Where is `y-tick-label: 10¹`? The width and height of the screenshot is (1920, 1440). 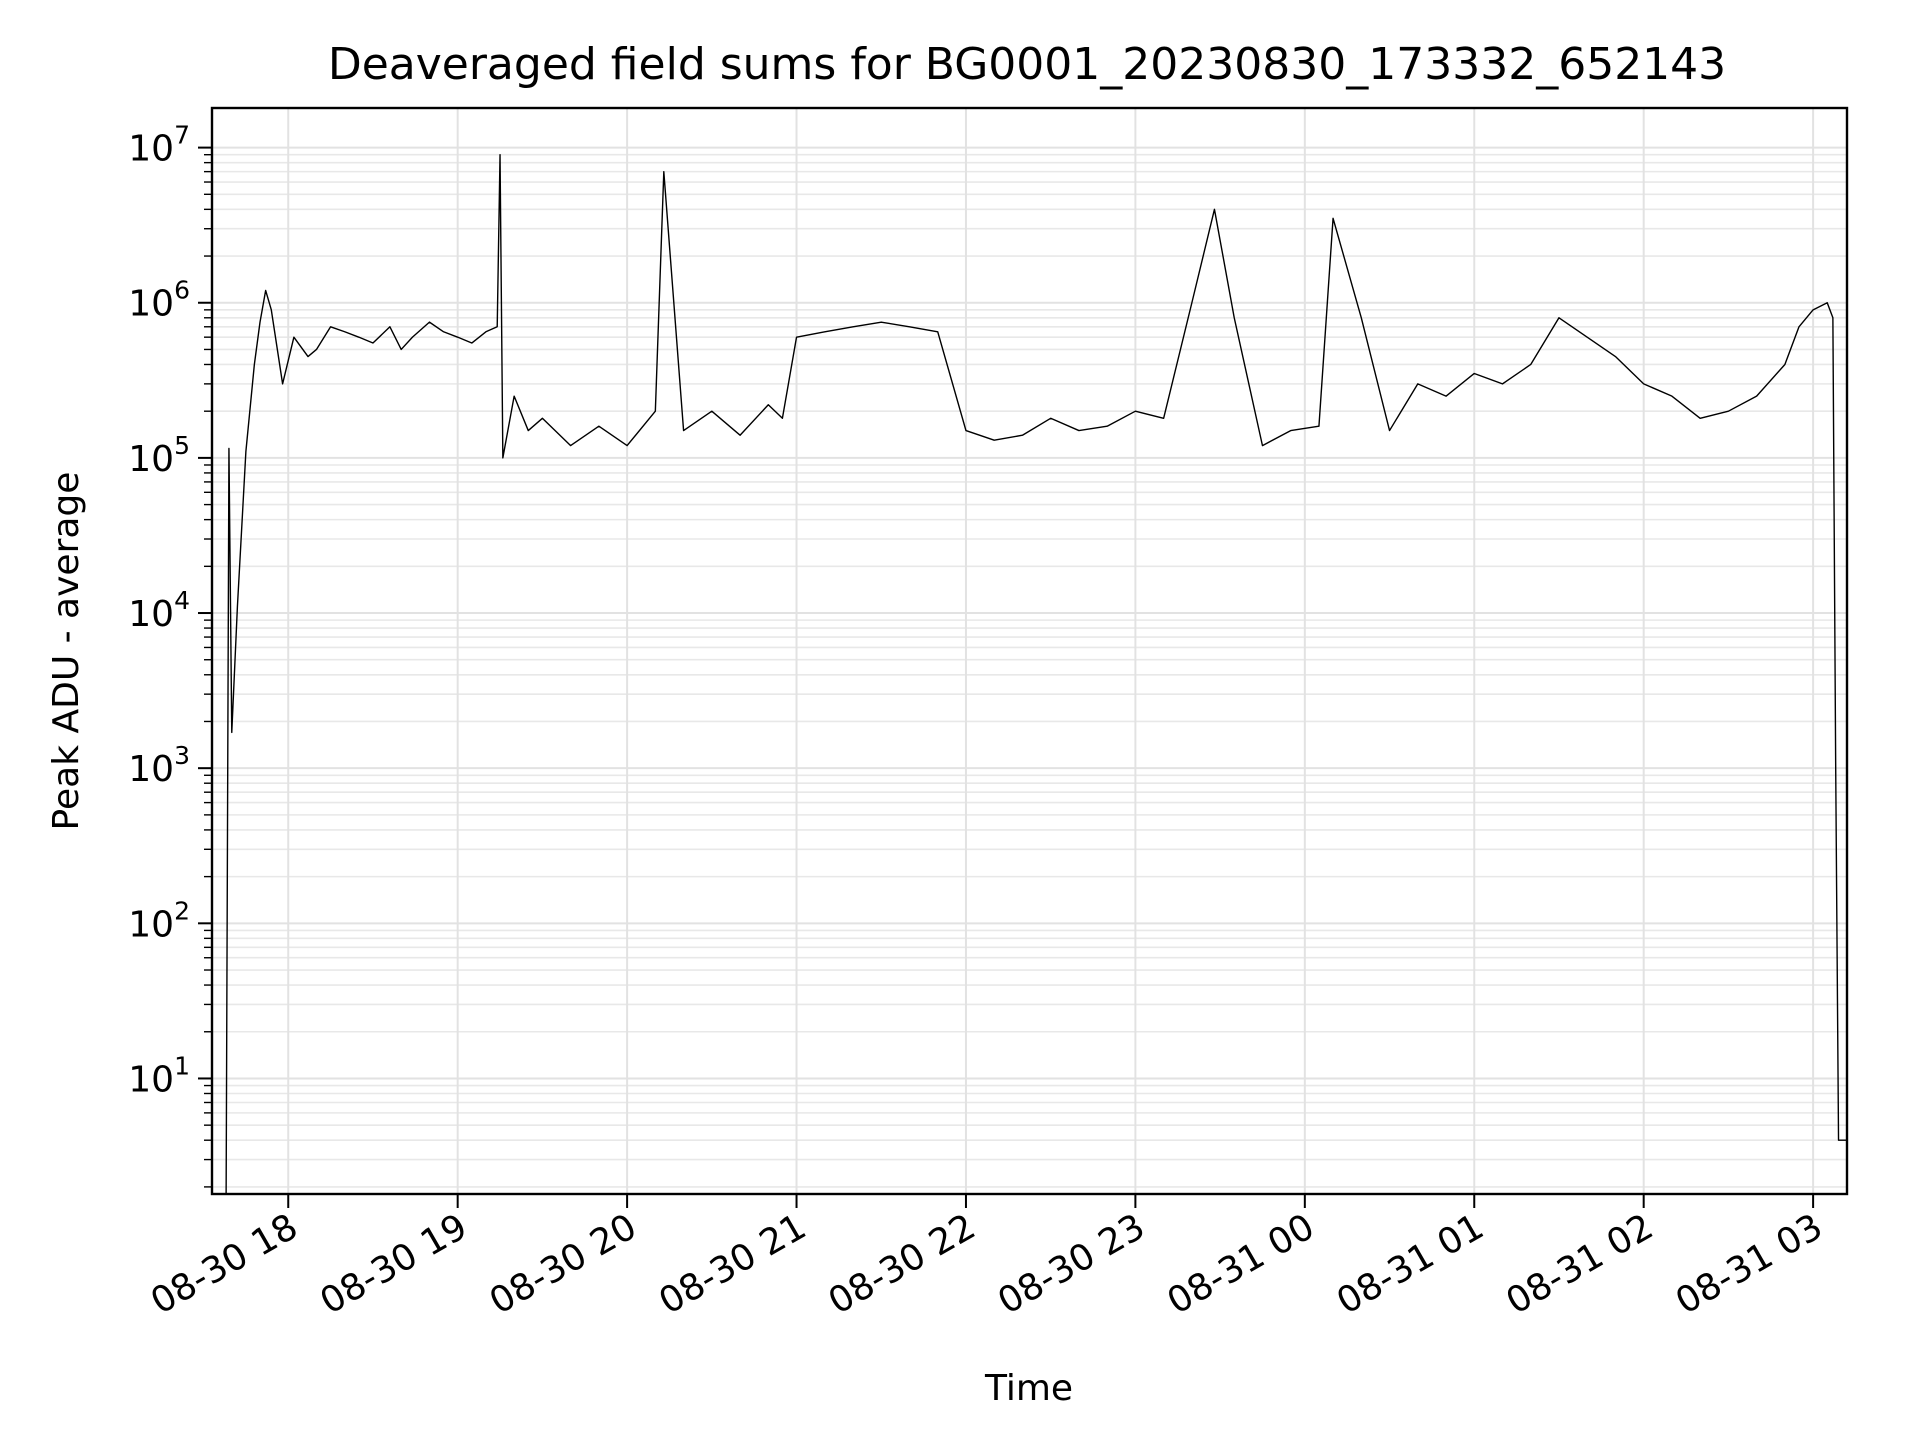 y-tick-label: 10¹ is located at coordinates (159, 1075).